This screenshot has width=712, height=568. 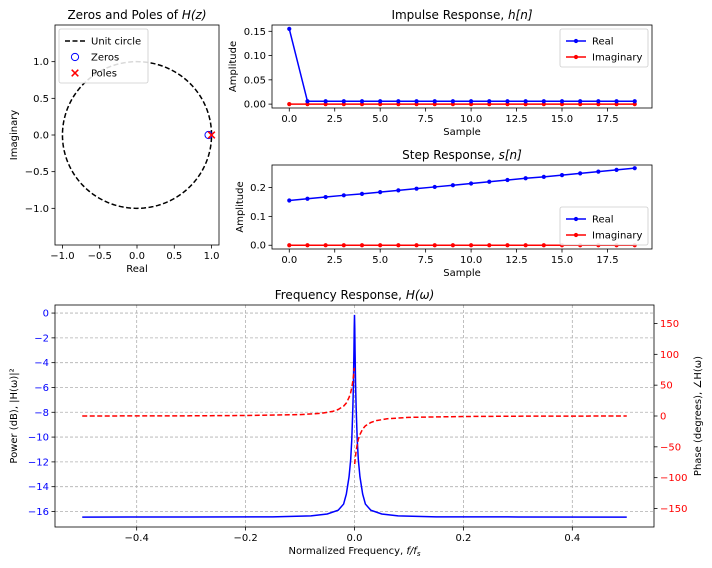 I want to click on x-tick-label: −0.5, so click(x=100, y=256).